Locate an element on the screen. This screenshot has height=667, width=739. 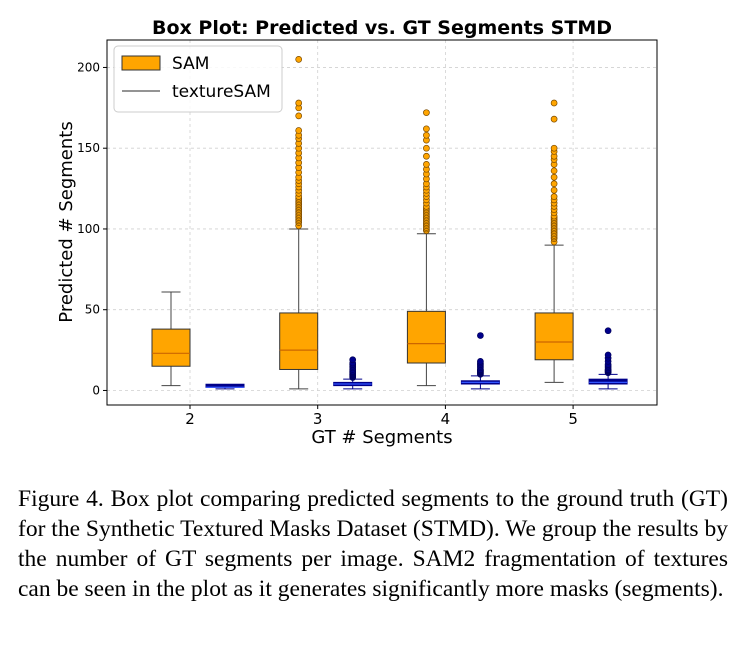
texturesam-box is located at coordinates (608, 381).